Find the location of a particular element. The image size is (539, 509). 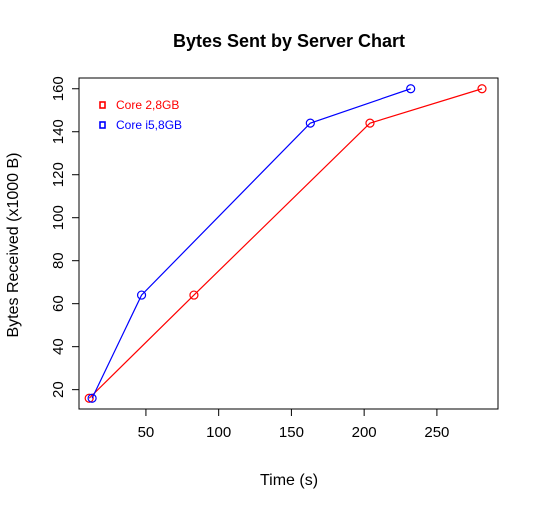

legend-label: Core i5,8GB is located at coordinates (149, 125).